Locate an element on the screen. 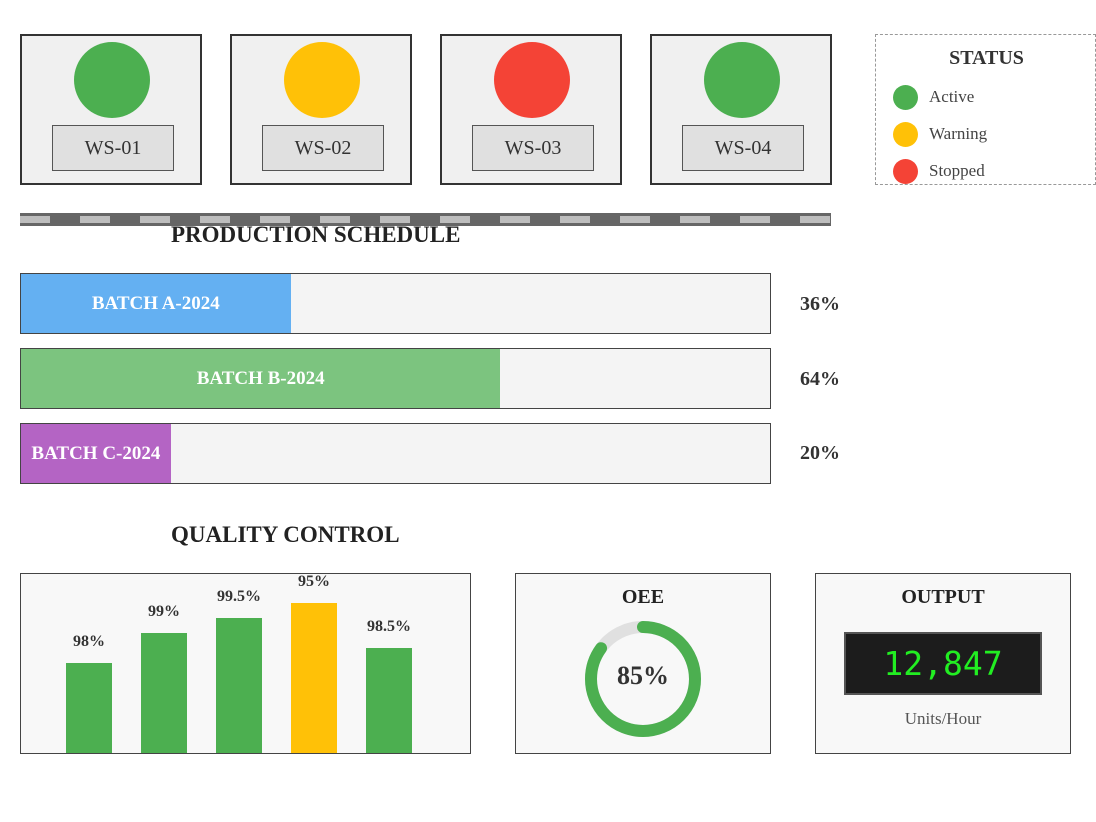 This screenshot has width=1096, height=822. quality-bar-label: 95% is located at coordinates (314, 581).